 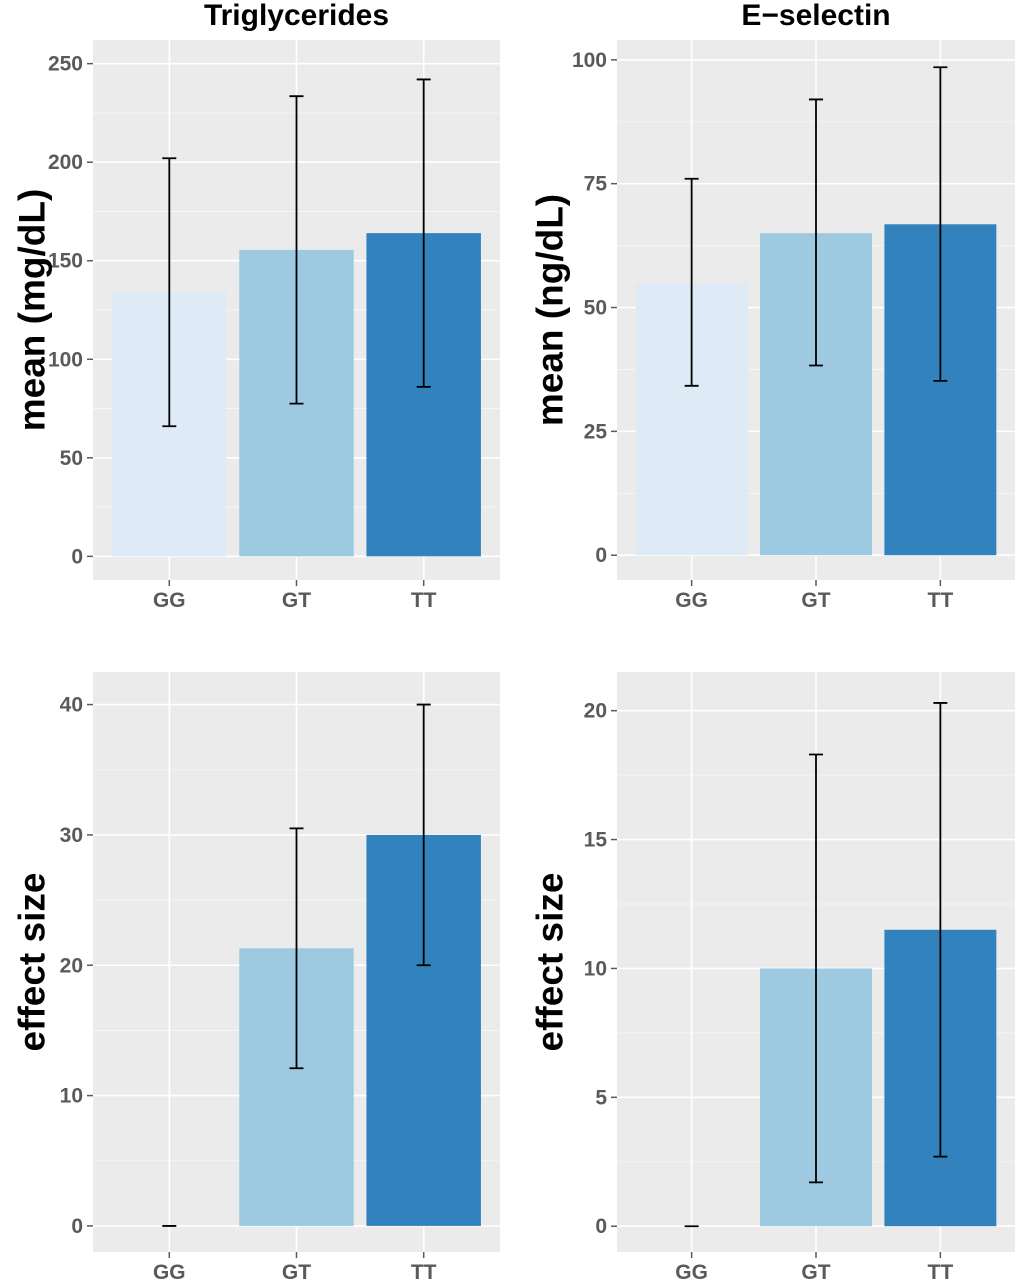 I want to click on y-axis-label: mean (ng/dL), so click(x=550, y=310).